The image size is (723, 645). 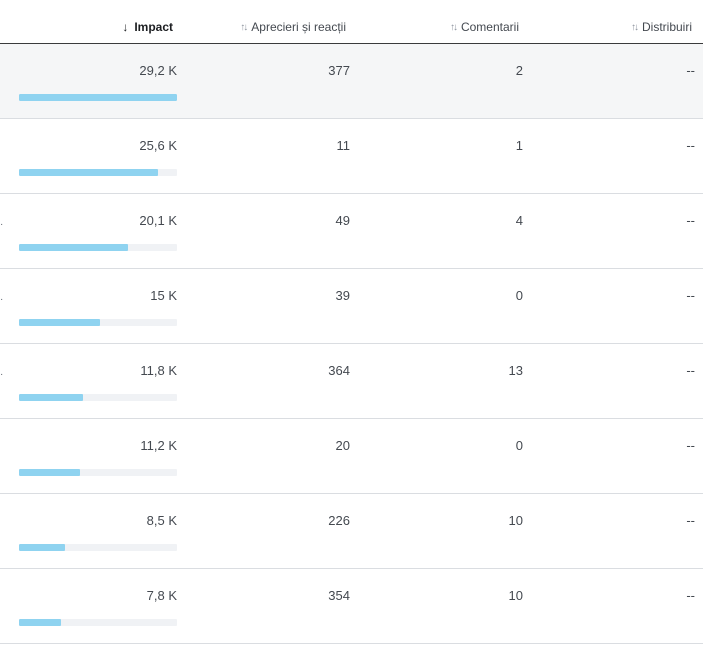 I want to click on column-header-likes: ↑↓ Aprecieri și reacții, so click(x=293, y=27).